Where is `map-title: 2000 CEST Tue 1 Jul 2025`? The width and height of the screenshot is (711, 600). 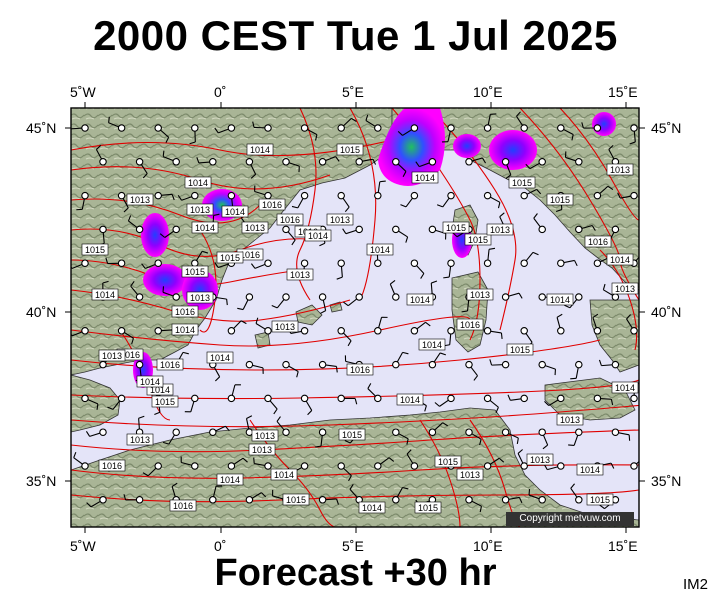 map-title: 2000 CEST Tue 1 Jul 2025 is located at coordinates (355, 35).